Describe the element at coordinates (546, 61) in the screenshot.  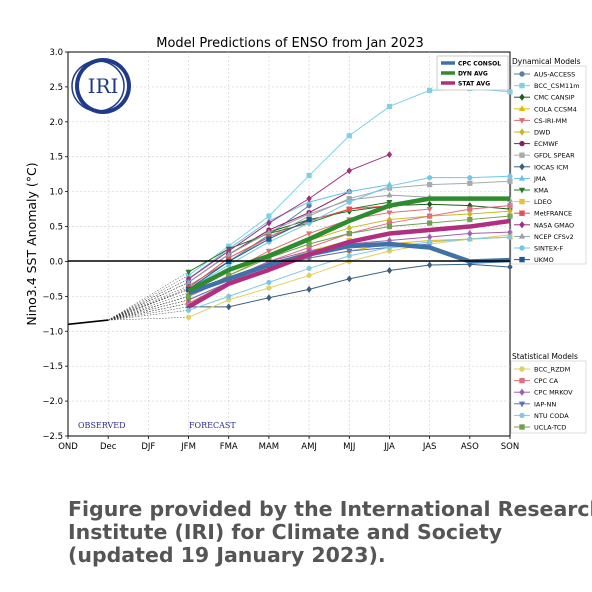
I see `dynamical-legend-title: Dynamical Models` at that location.